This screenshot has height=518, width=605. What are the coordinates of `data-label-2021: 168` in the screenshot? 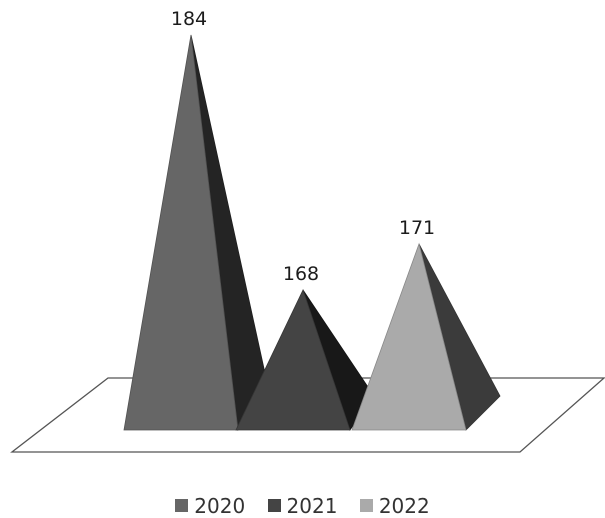 It's located at (301, 274).